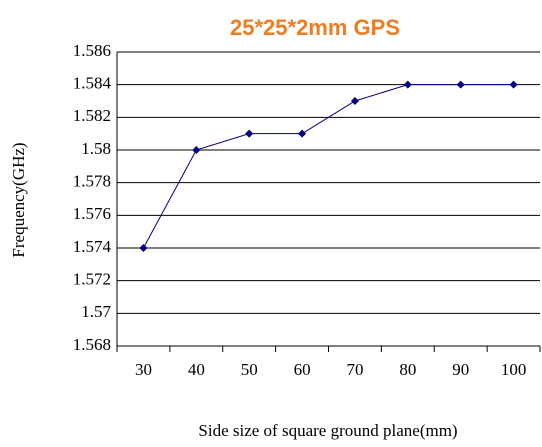 Image resolution: width=542 pixels, height=447 pixels. Describe the element at coordinates (143, 369) in the screenshot. I see `x-tick-label: 30` at that location.